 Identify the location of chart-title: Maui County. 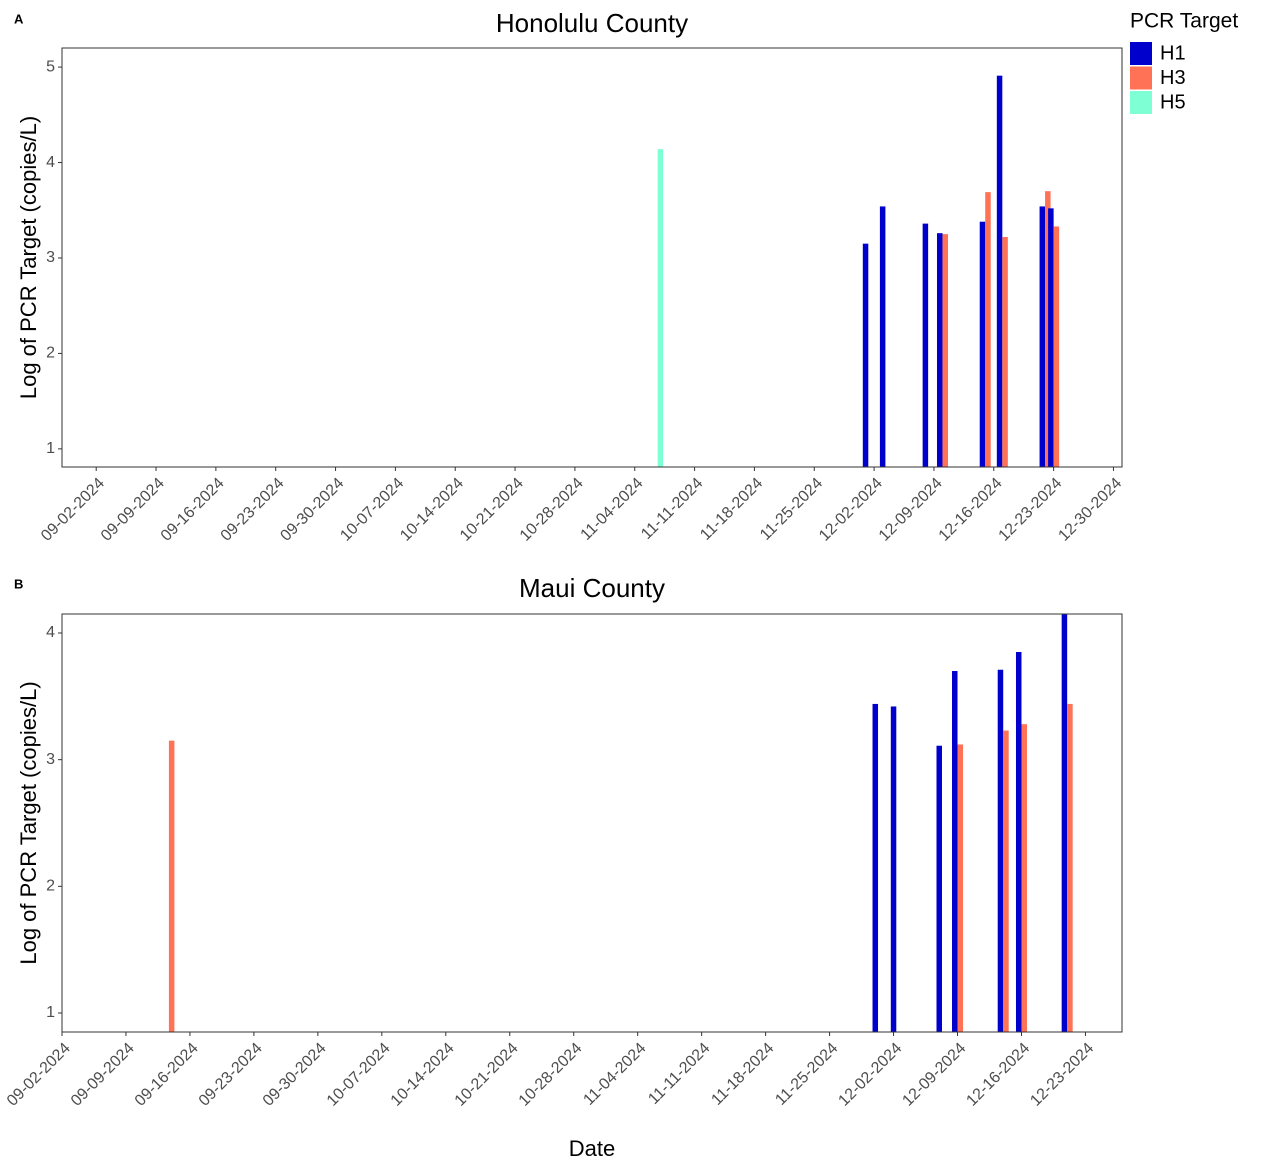
(592, 588).